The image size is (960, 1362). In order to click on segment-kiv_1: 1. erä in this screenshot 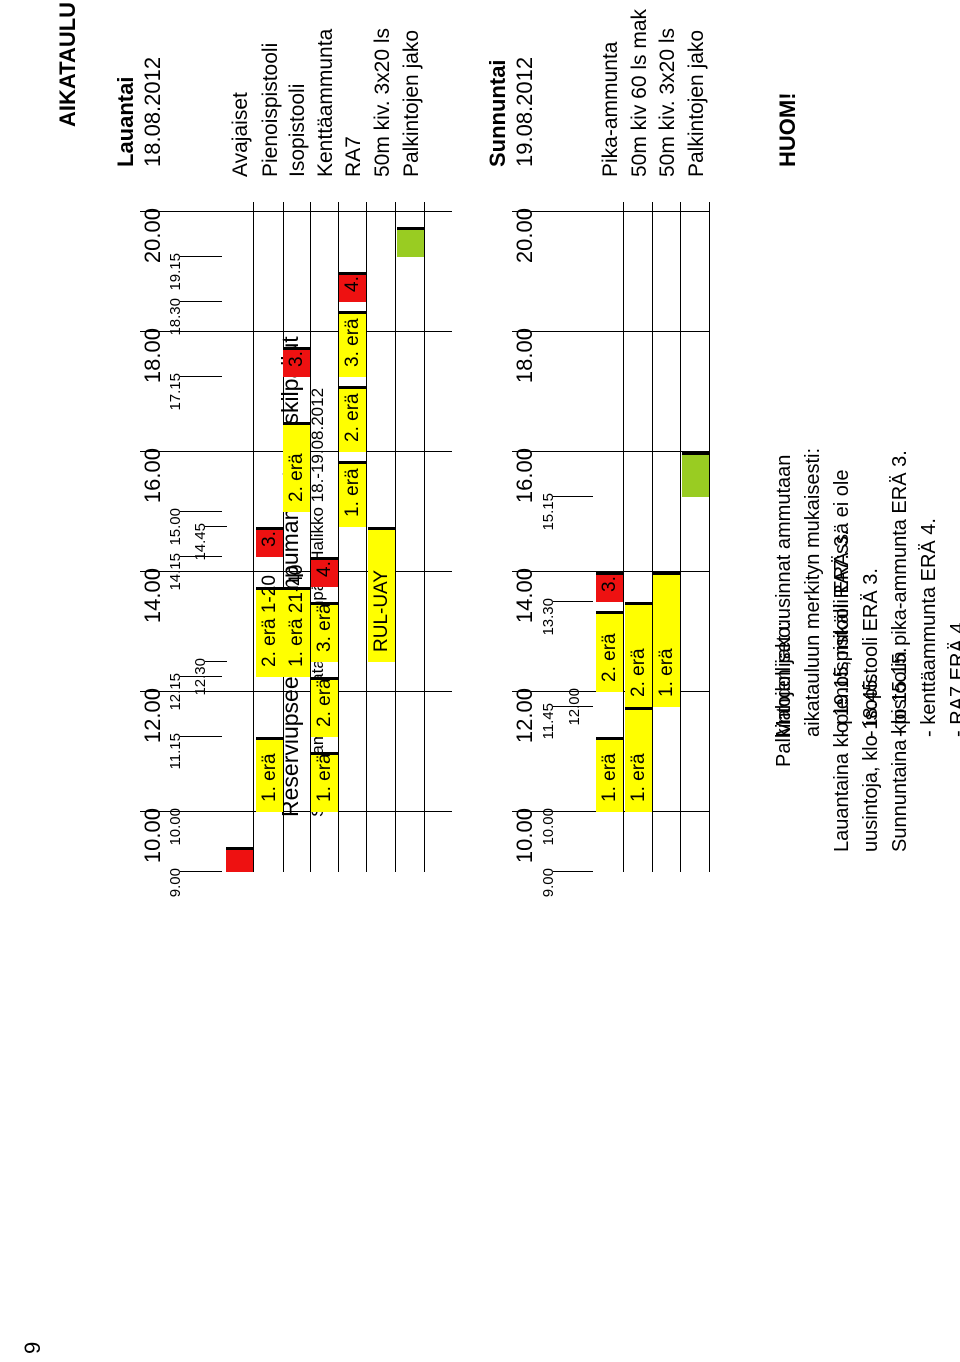, I will do `click(666, 639)`.